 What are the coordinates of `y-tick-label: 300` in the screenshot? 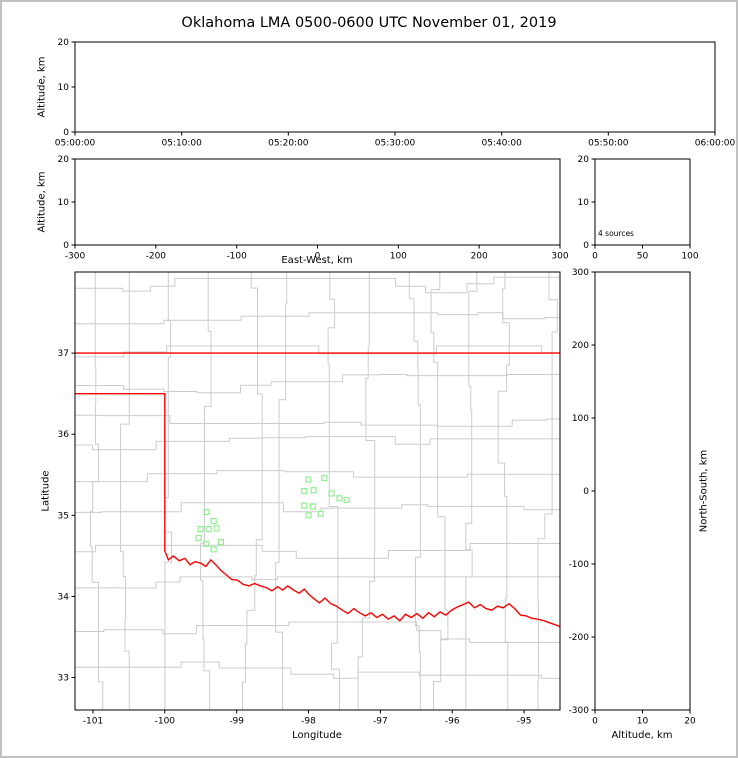 It's located at (580, 273).